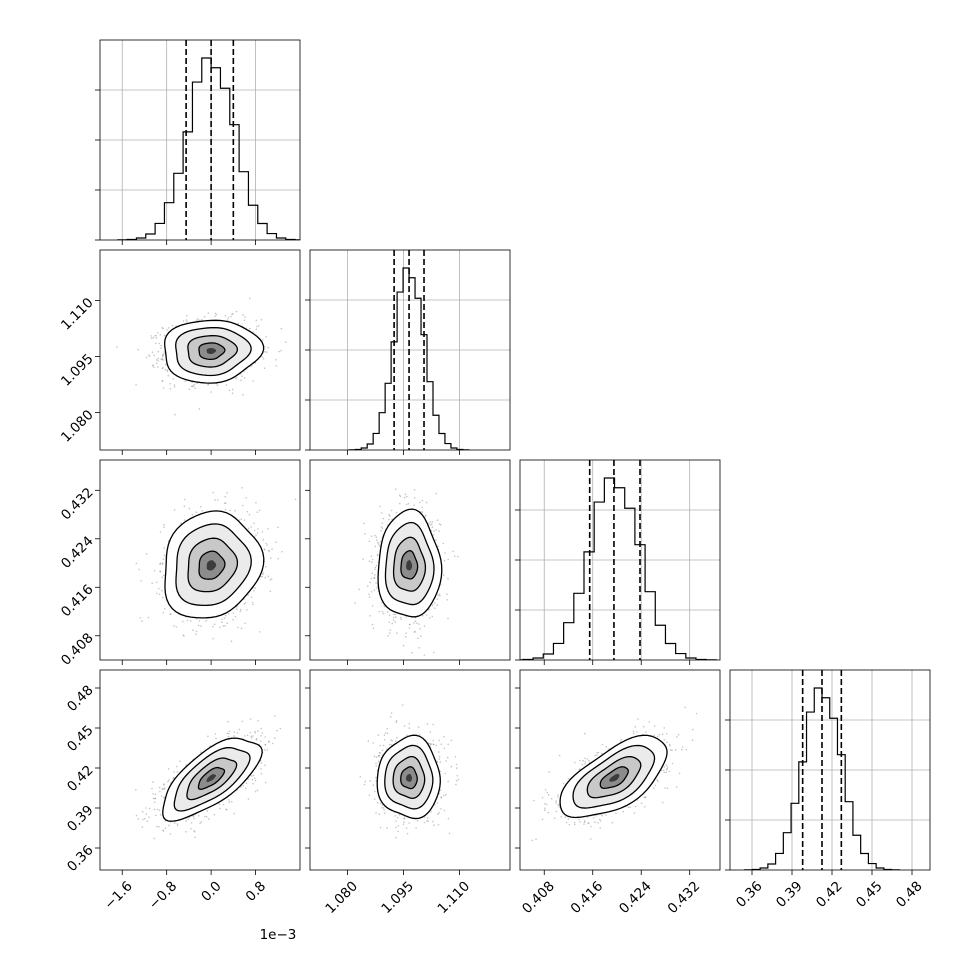  I want to click on y-tick-label: 0.432, so click(77, 504).